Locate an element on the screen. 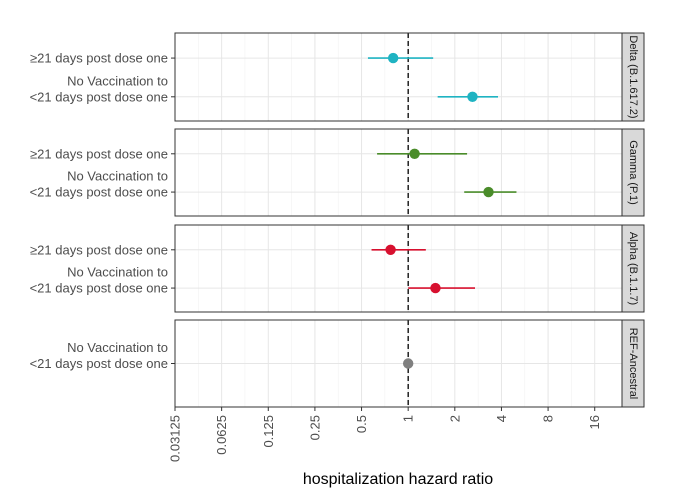  x-tick-label: 0.5 is located at coordinates (361, 424).